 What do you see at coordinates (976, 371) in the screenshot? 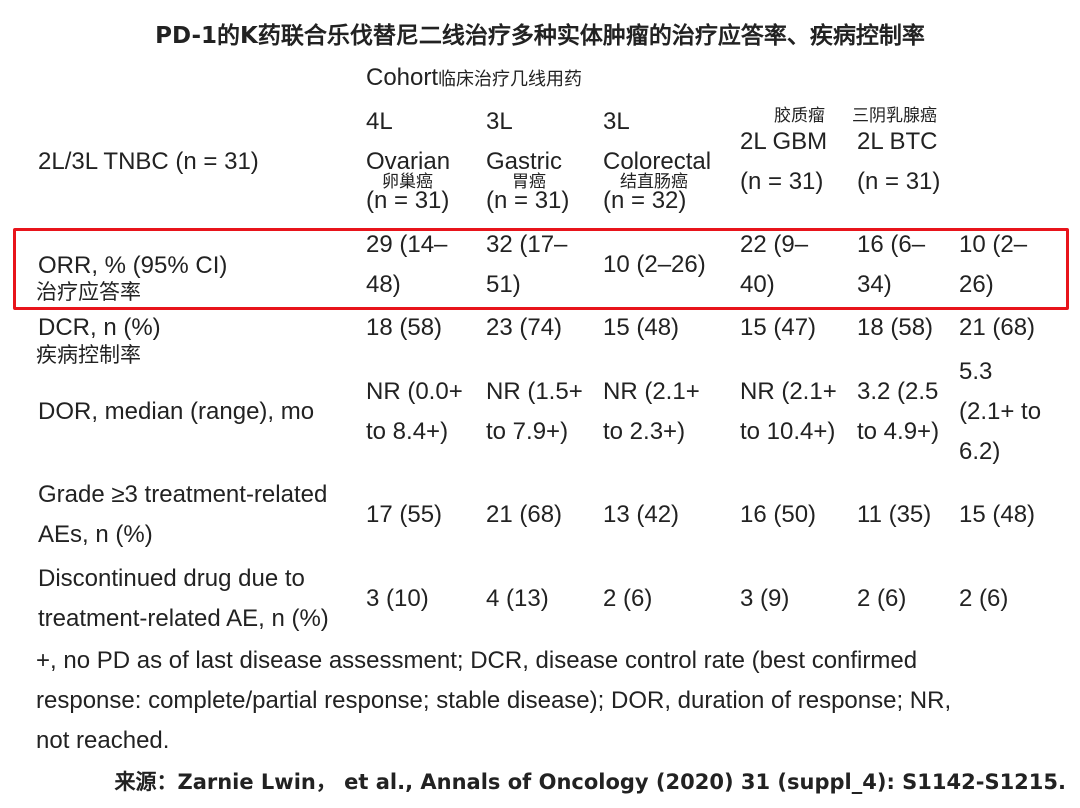
I see `dor-value-col6: 5.3` at bounding box center [976, 371].